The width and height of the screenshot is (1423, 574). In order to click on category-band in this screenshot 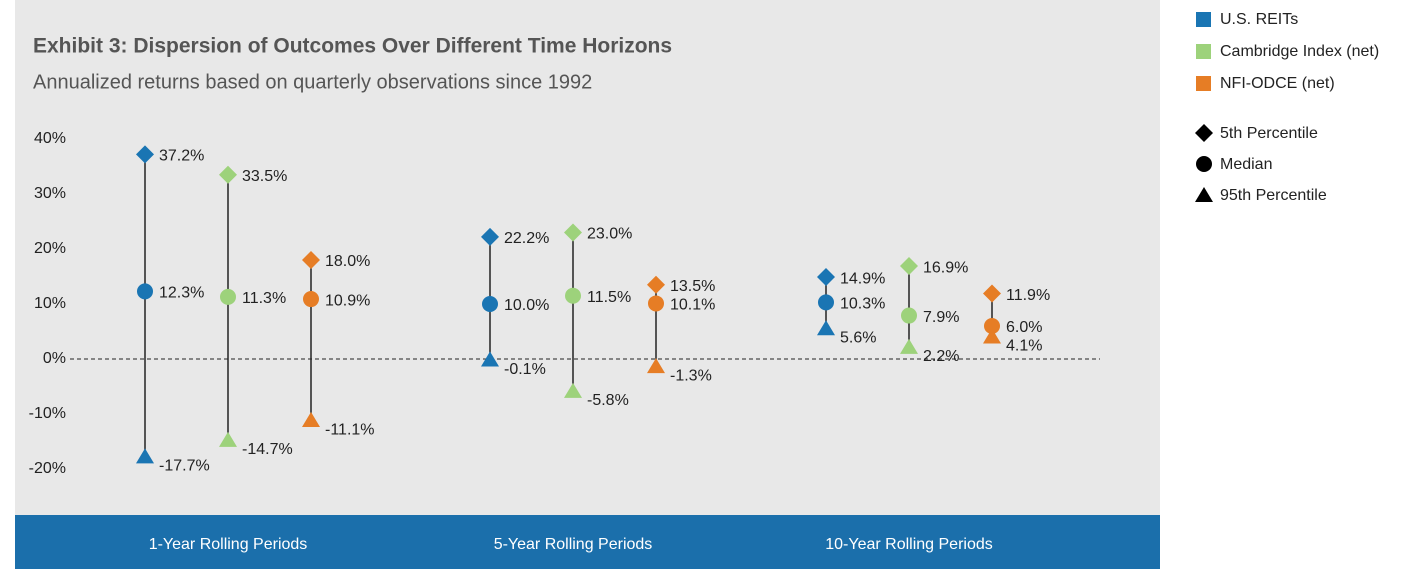, I will do `click(587, 542)`.